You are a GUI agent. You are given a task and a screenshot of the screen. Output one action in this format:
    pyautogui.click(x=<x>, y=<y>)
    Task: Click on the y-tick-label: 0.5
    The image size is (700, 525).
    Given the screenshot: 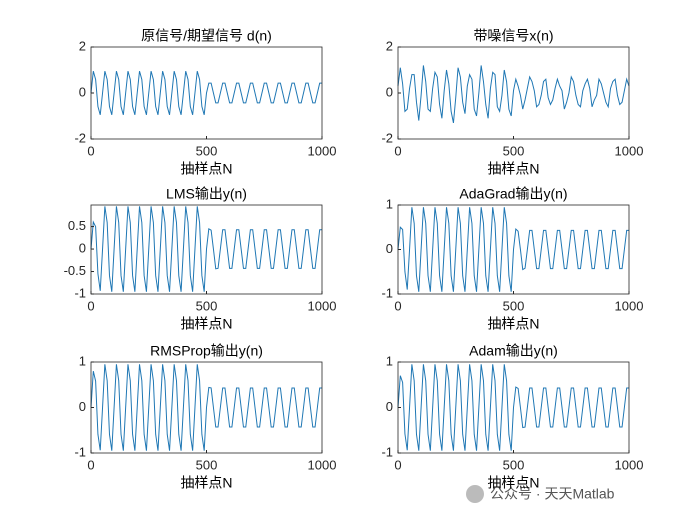 What is the action you would take?
    pyautogui.click(x=77, y=225)
    